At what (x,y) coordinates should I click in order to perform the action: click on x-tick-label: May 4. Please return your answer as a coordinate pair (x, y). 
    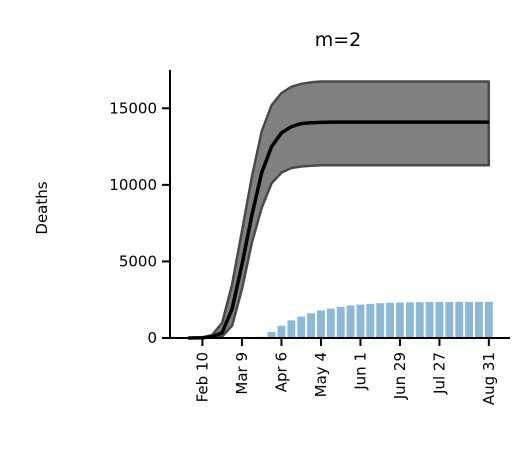
    Looking at the image, I should click on (321, 374).